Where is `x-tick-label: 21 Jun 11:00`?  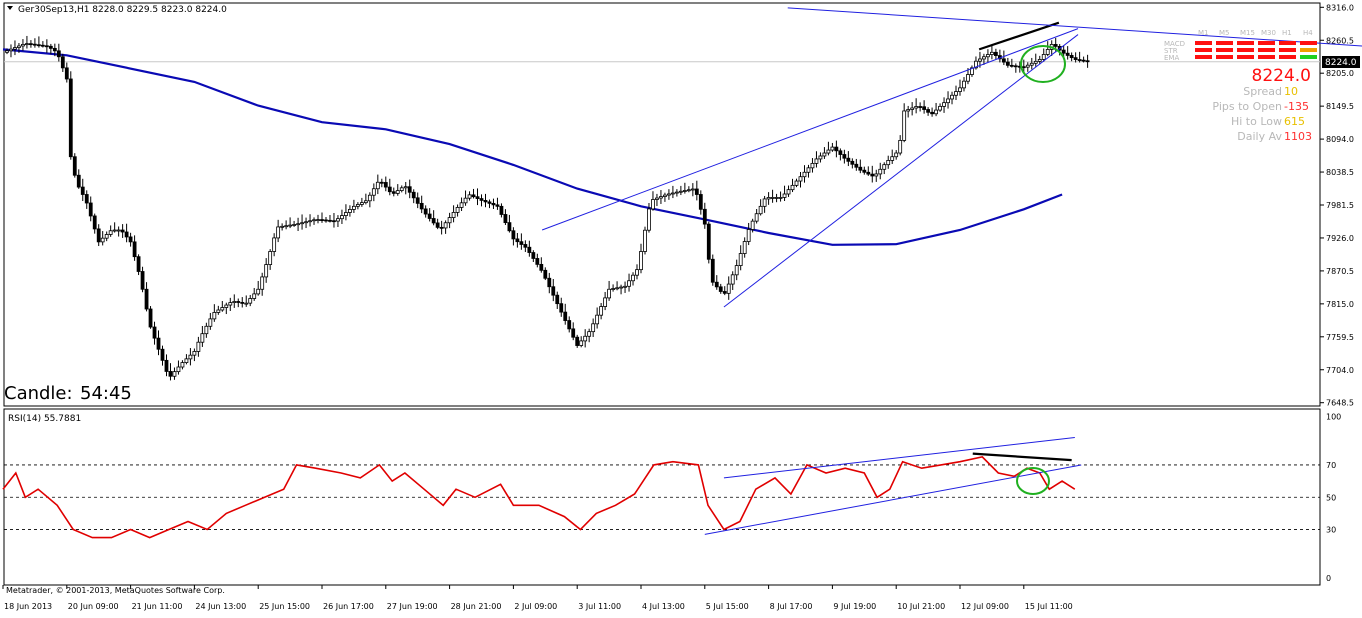
x-tick-label: 21 Jun 11:00 is located at coordinates (157, 606).